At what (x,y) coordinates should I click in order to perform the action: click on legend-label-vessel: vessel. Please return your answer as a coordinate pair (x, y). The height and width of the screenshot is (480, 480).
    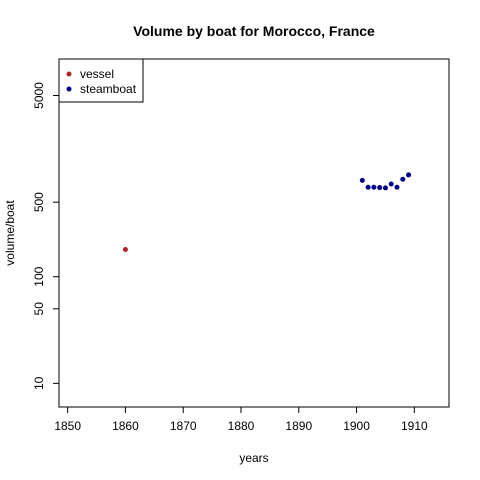
    Looking at the image, I should click on (97, 74).